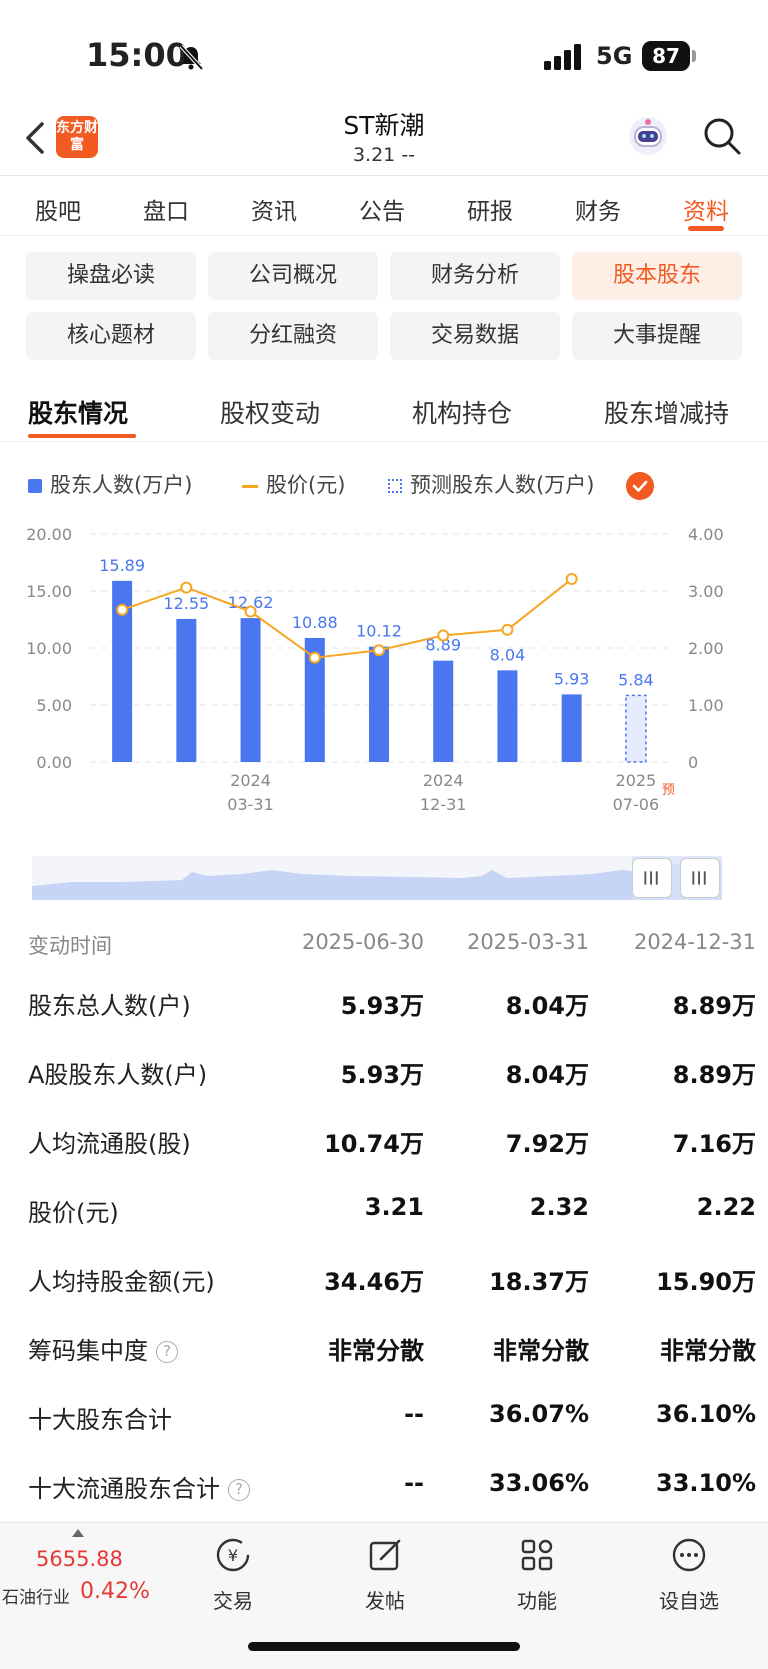 The image size is (768, 1669). Describe the element at coordinates (118, 1075) in the screenshot. I see `row-label: A股股东人数(户)` at that location.